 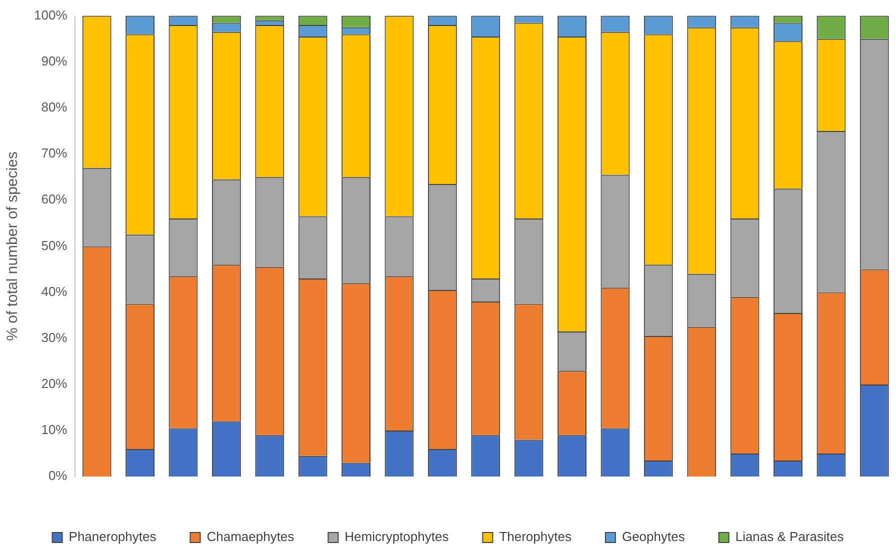 What do you see at coordinates (535, 536) in the screenshot?
I see `legend-label: Therophytes` at bounding box center [535, 536].